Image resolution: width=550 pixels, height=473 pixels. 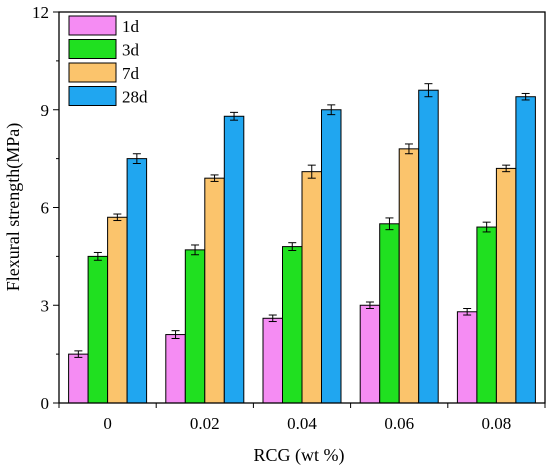 I want to click on bar-3d-0.06, so click(x=389, y=313).